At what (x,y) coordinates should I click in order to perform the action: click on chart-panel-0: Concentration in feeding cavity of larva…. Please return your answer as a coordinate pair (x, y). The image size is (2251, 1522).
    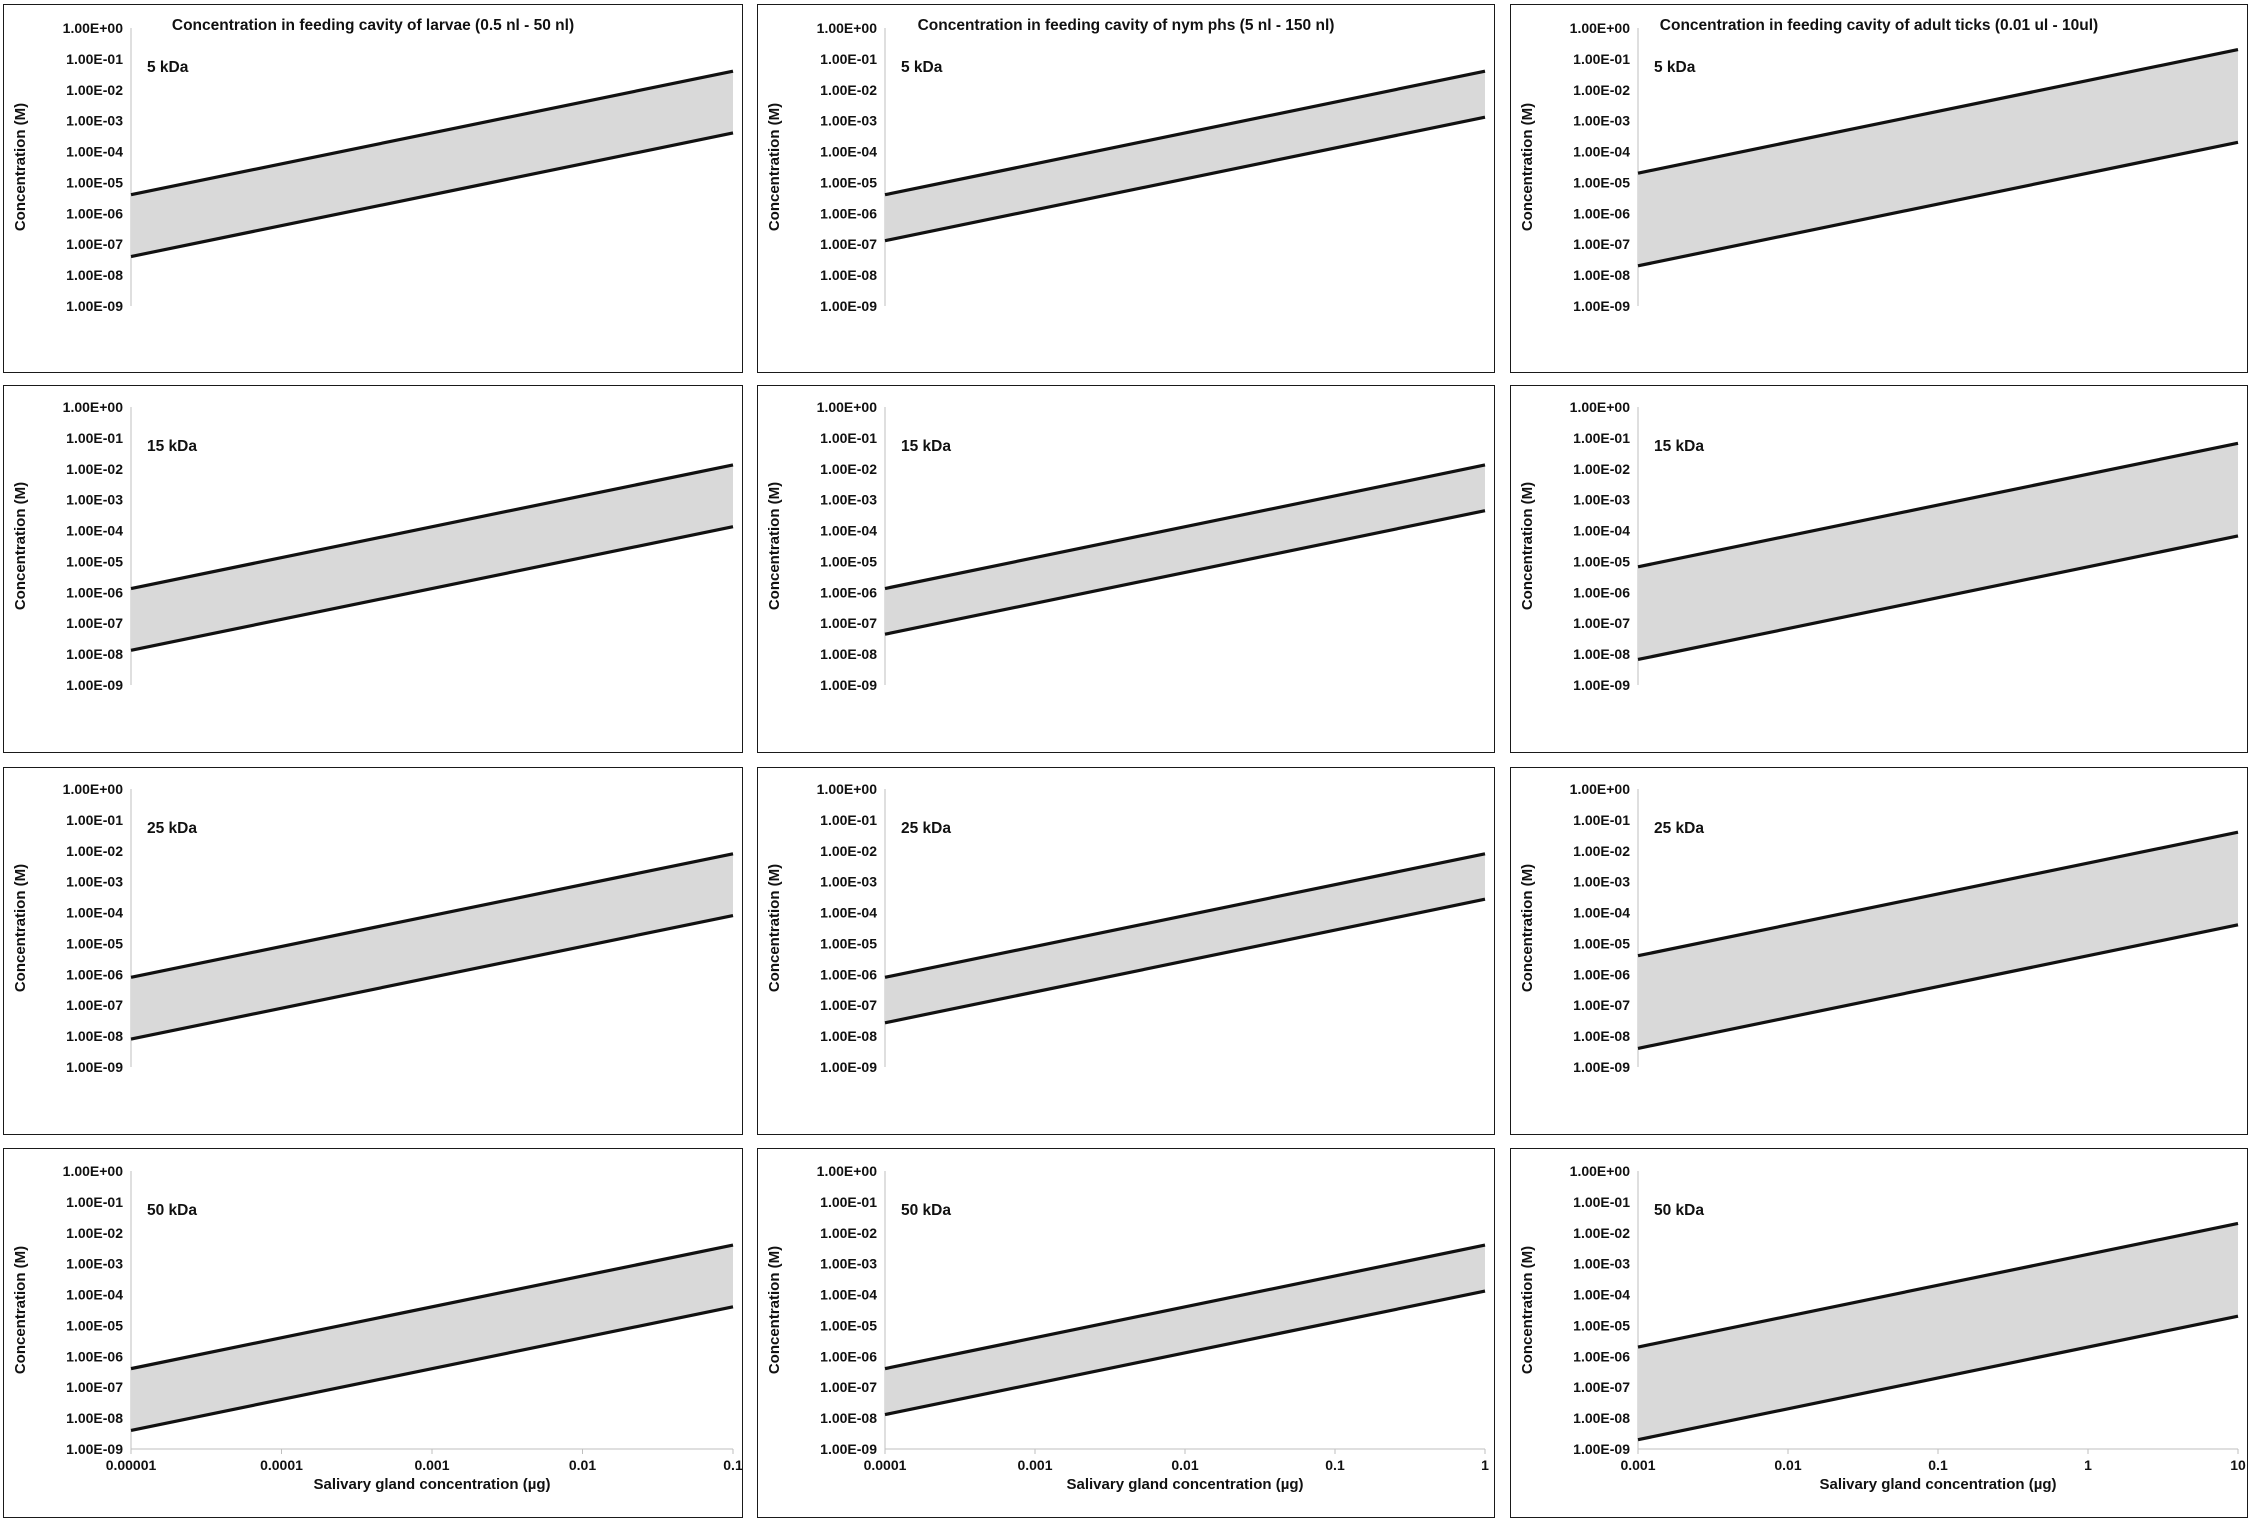
    Looking at the image, I should click on (373, 188).